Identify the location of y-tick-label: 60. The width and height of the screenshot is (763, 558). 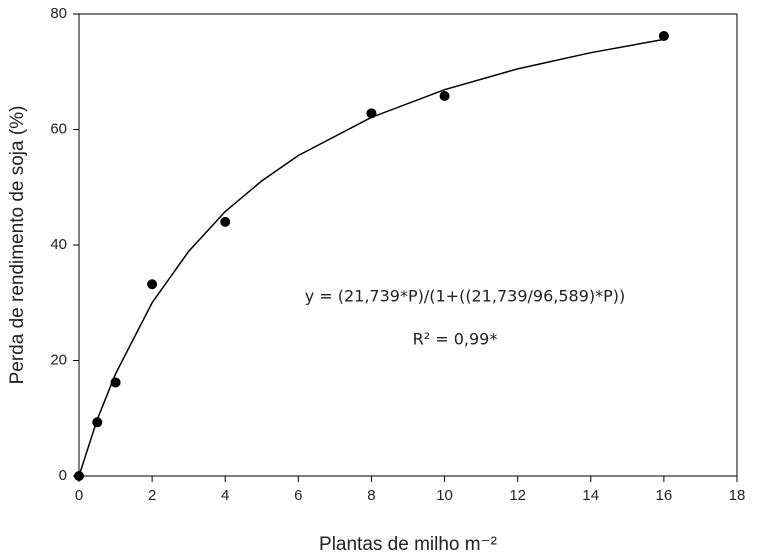
(58, 128).